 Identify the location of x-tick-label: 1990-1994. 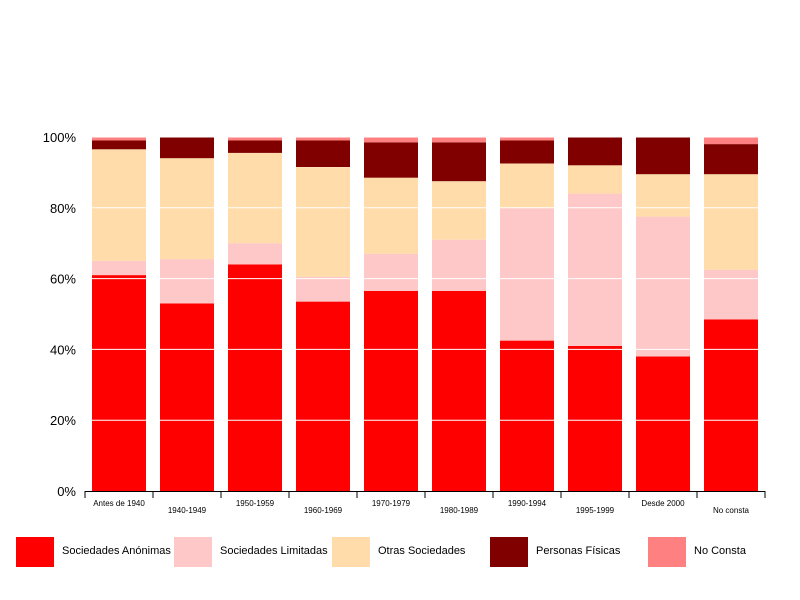
(527, 503).